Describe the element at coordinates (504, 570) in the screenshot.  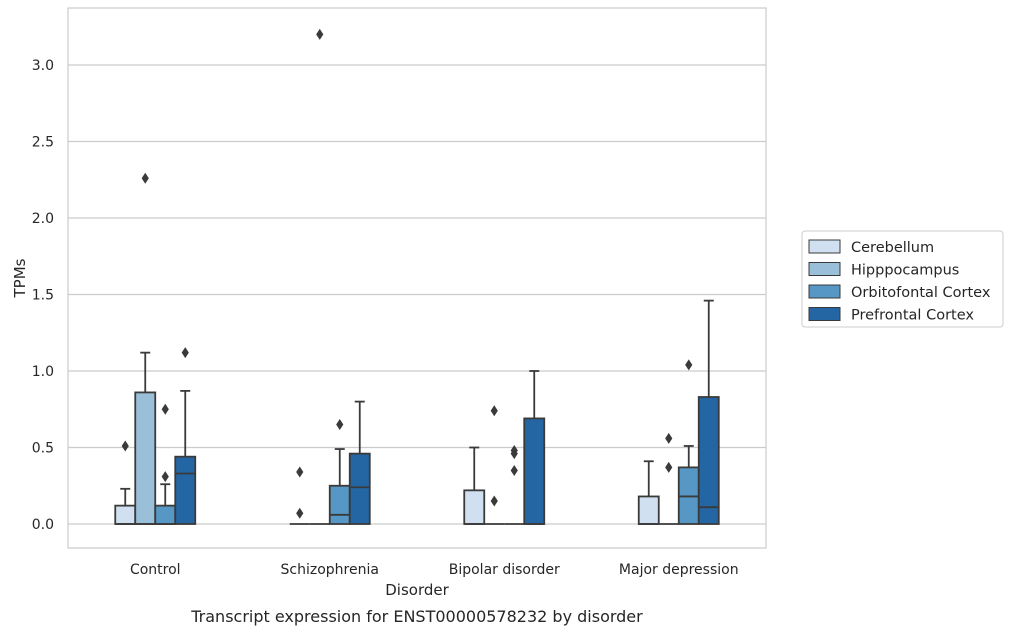
I see `x-tick-label: Bipolar disorder` at that location.